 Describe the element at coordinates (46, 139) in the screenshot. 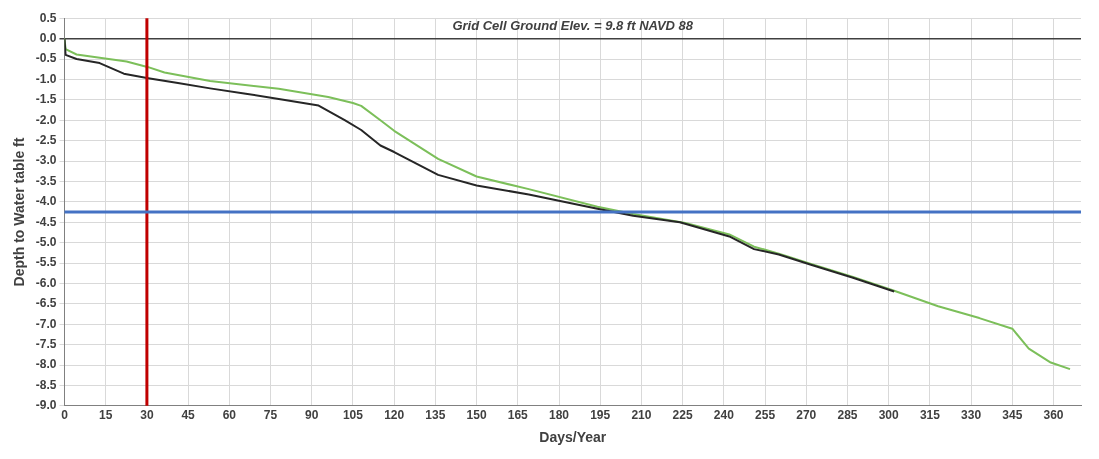

I see `y-tick-label: -2.5` at that location.